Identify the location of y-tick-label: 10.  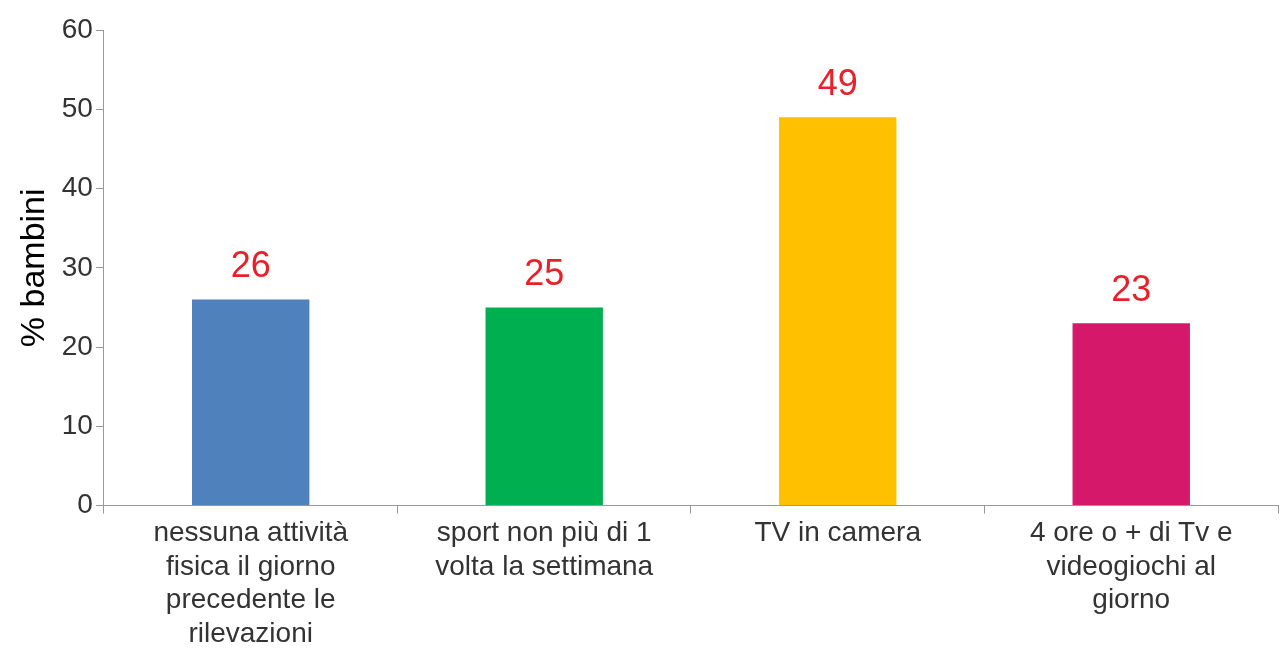
(77, 425).